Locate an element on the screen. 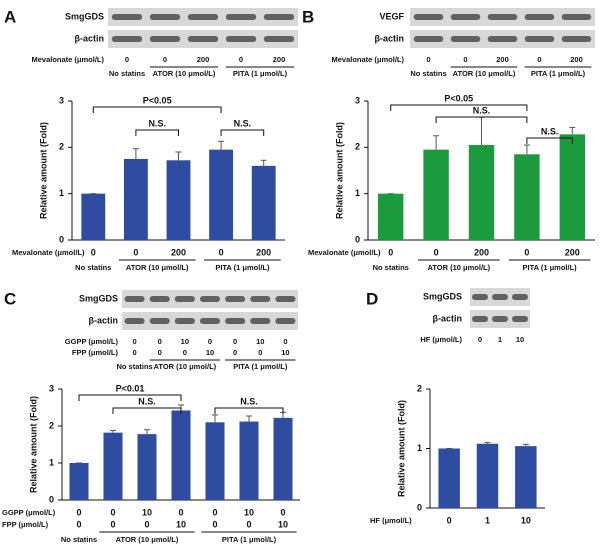 The image size is (600, 549). band-label: β-actin is located at coordinates (390, 38).